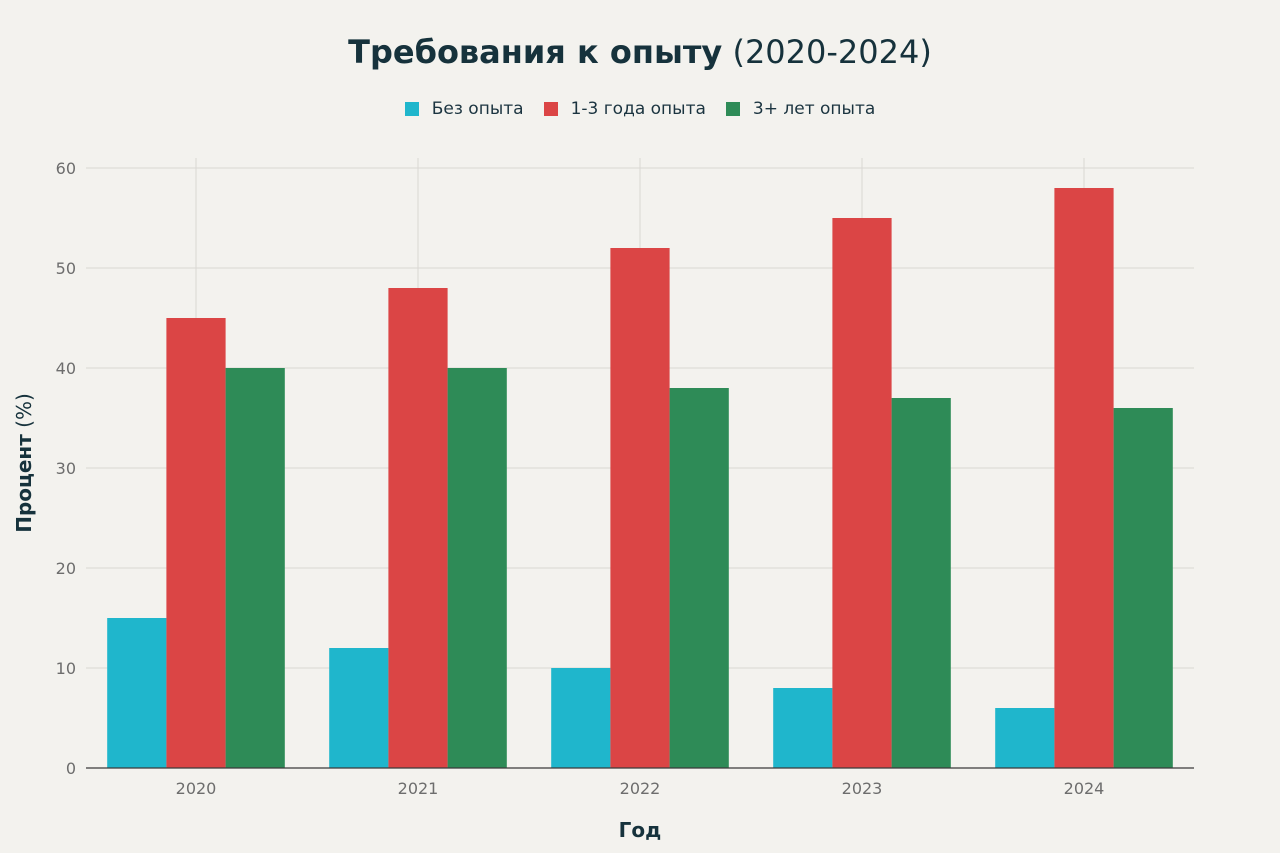  I want to click on chart-title-main: Требования к опыту, so click(535, 52).